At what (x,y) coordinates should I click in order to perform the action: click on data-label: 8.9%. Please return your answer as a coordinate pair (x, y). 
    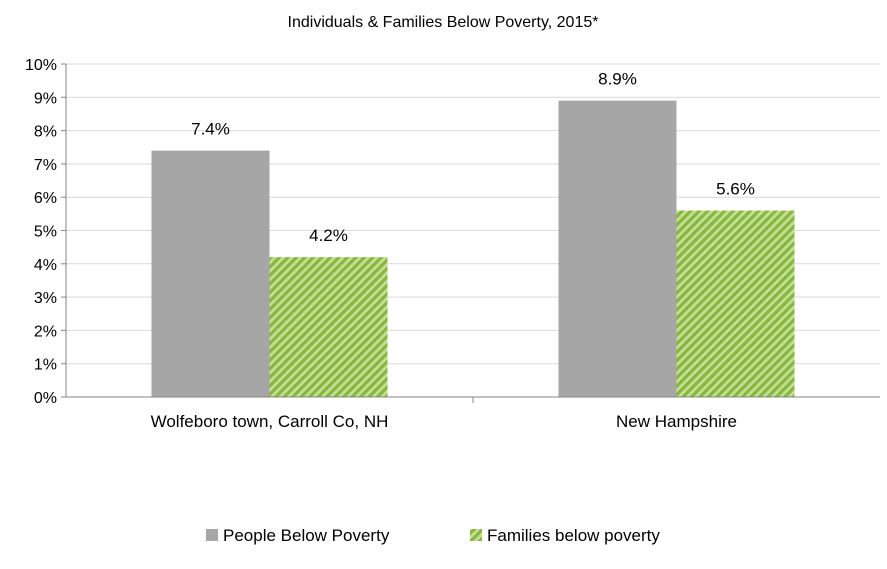
    Looking at the image, I should click on (617, 79).